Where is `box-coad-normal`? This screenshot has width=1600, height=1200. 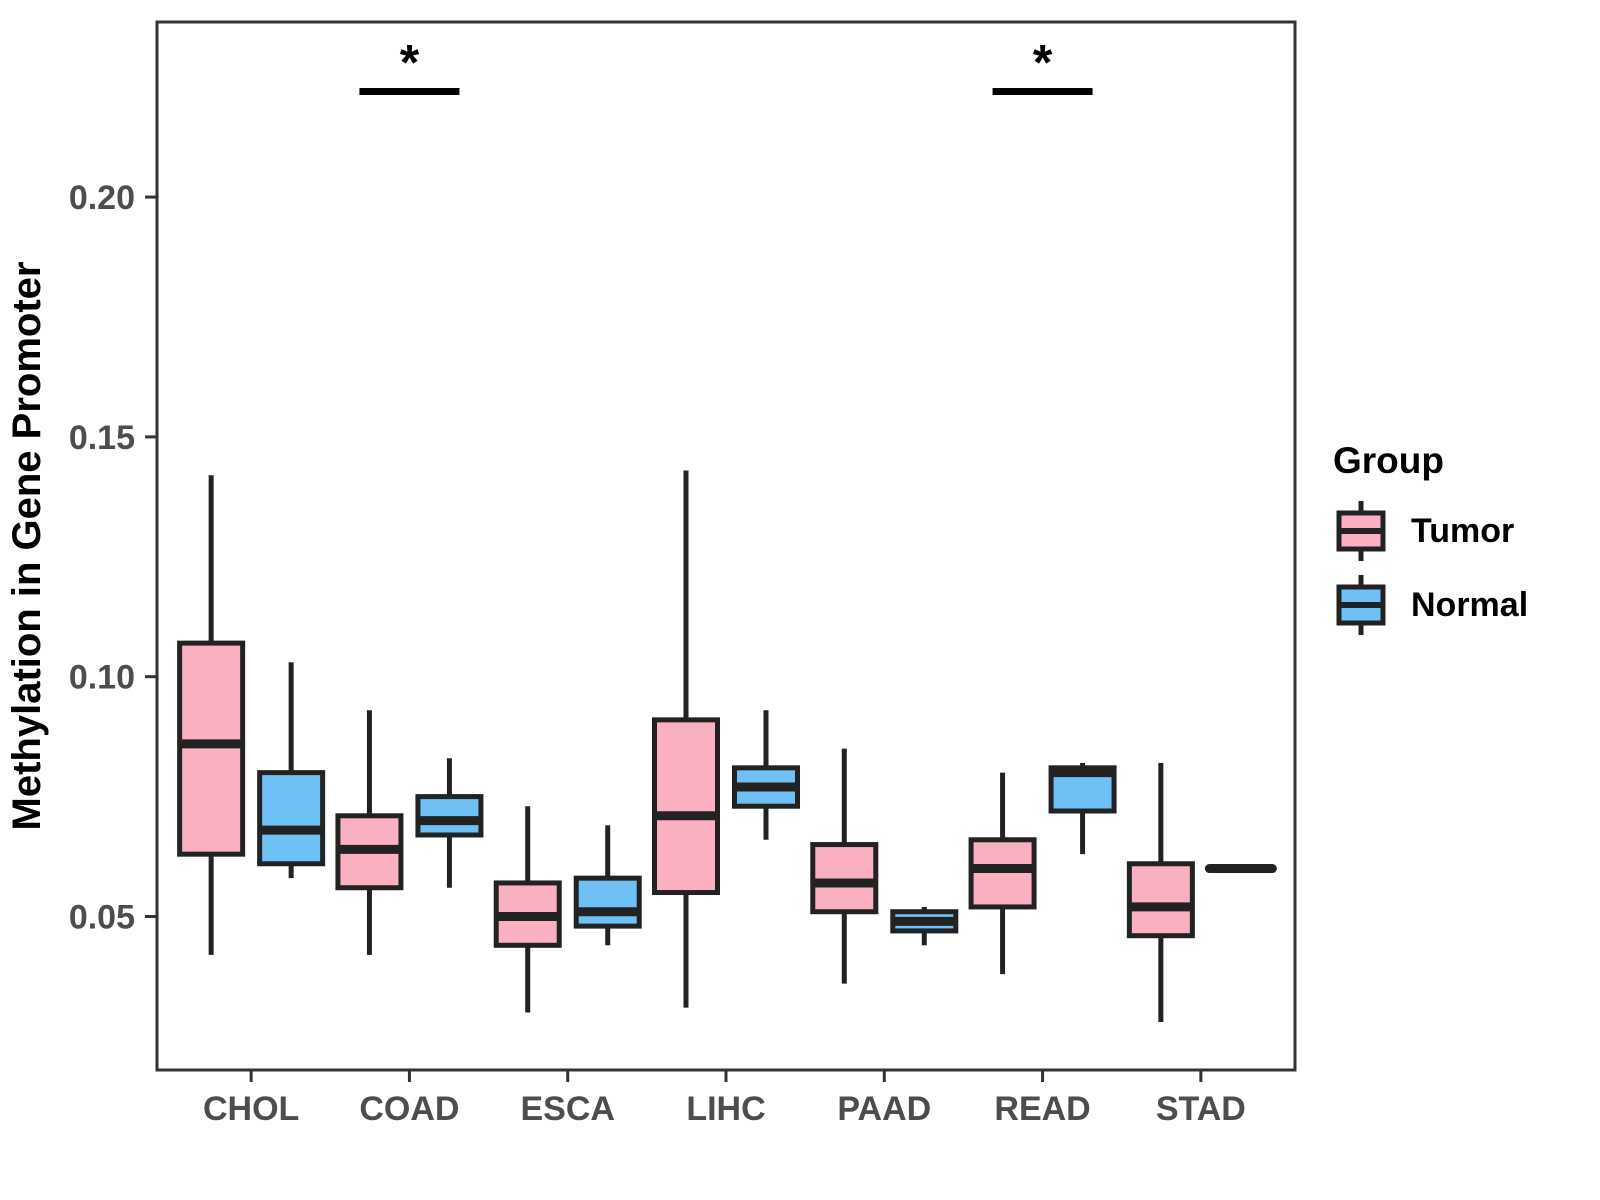
box-coad-normal is located at coordinates (449, 823).